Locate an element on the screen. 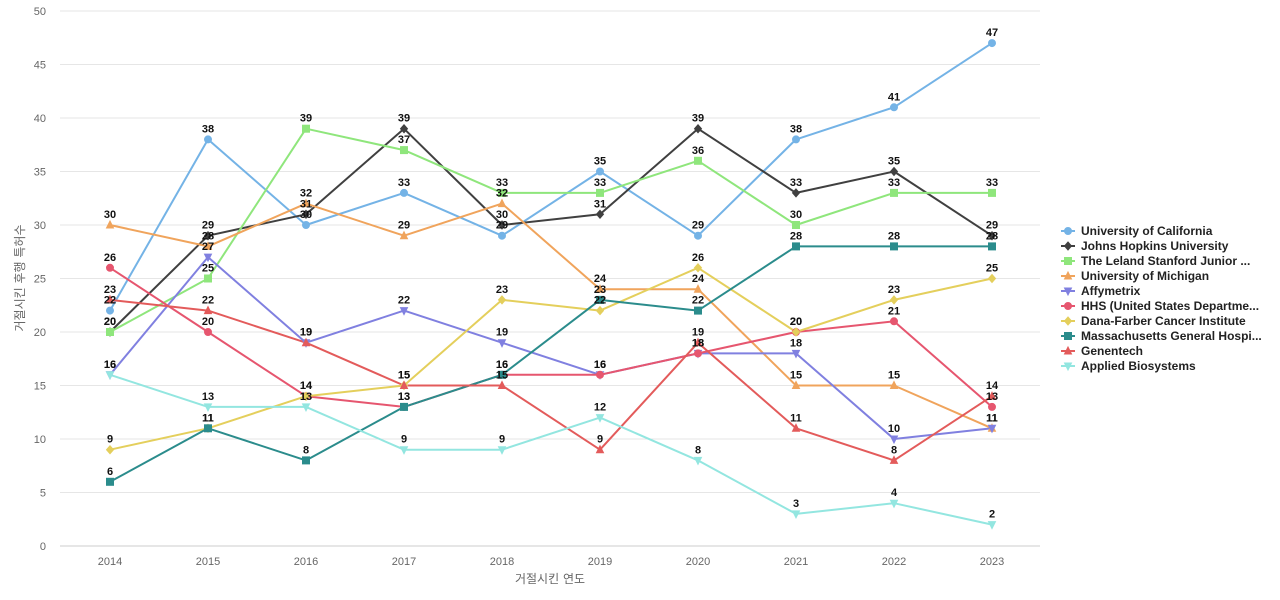  legend-label: University of California is located at coordinates (1147, 231).